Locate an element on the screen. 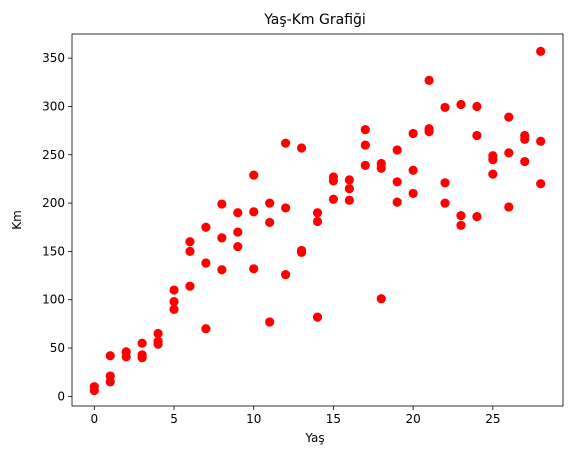 The image size is (571, 459). y-tick-label: 300 is located at coordinates (53, 106).